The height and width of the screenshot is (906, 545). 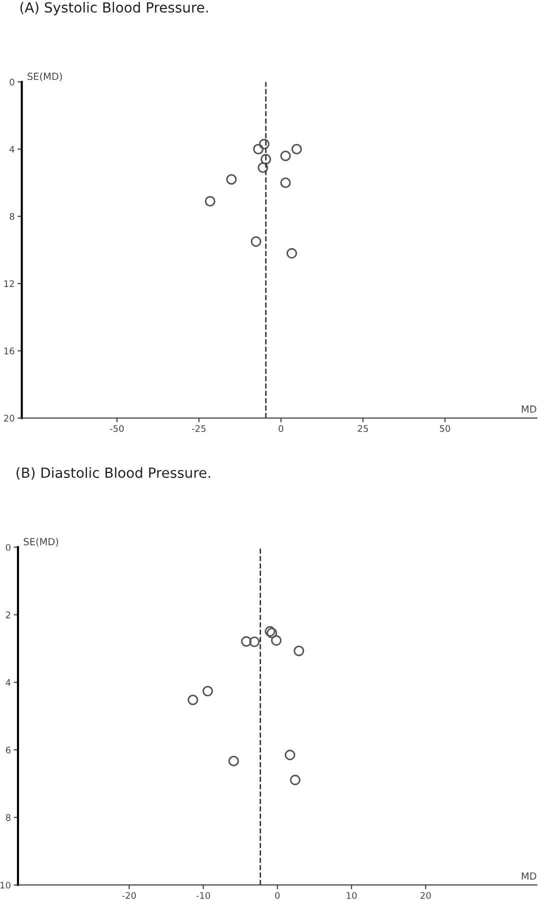 I want to click on x-tick-label: -50, so click(x=117, y=428).